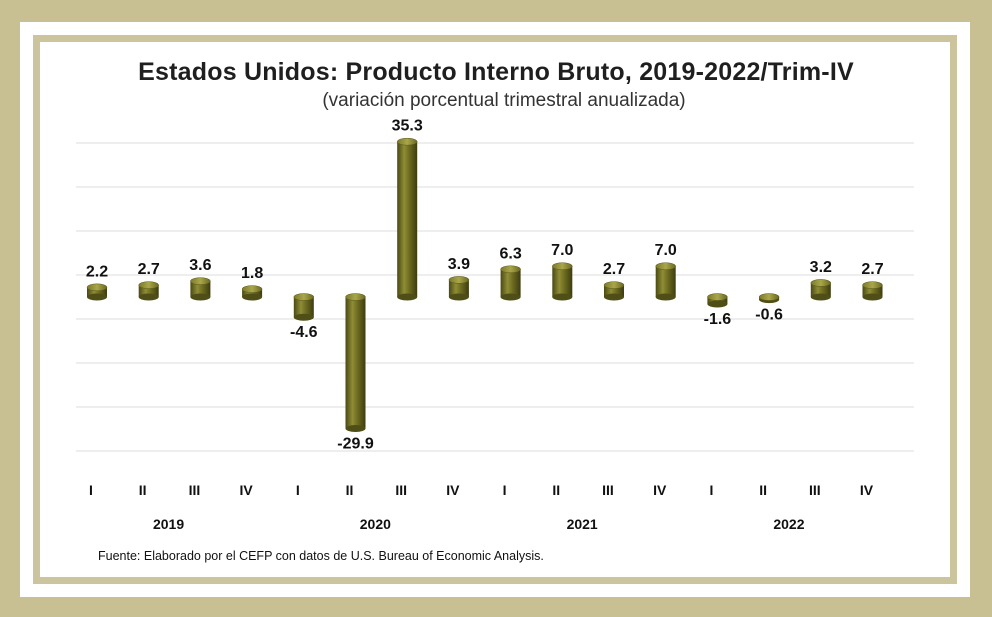 Image resolution: width=992 pixels, height=617 pixels. I want to click on year-label: 2022, so click(788, 524).